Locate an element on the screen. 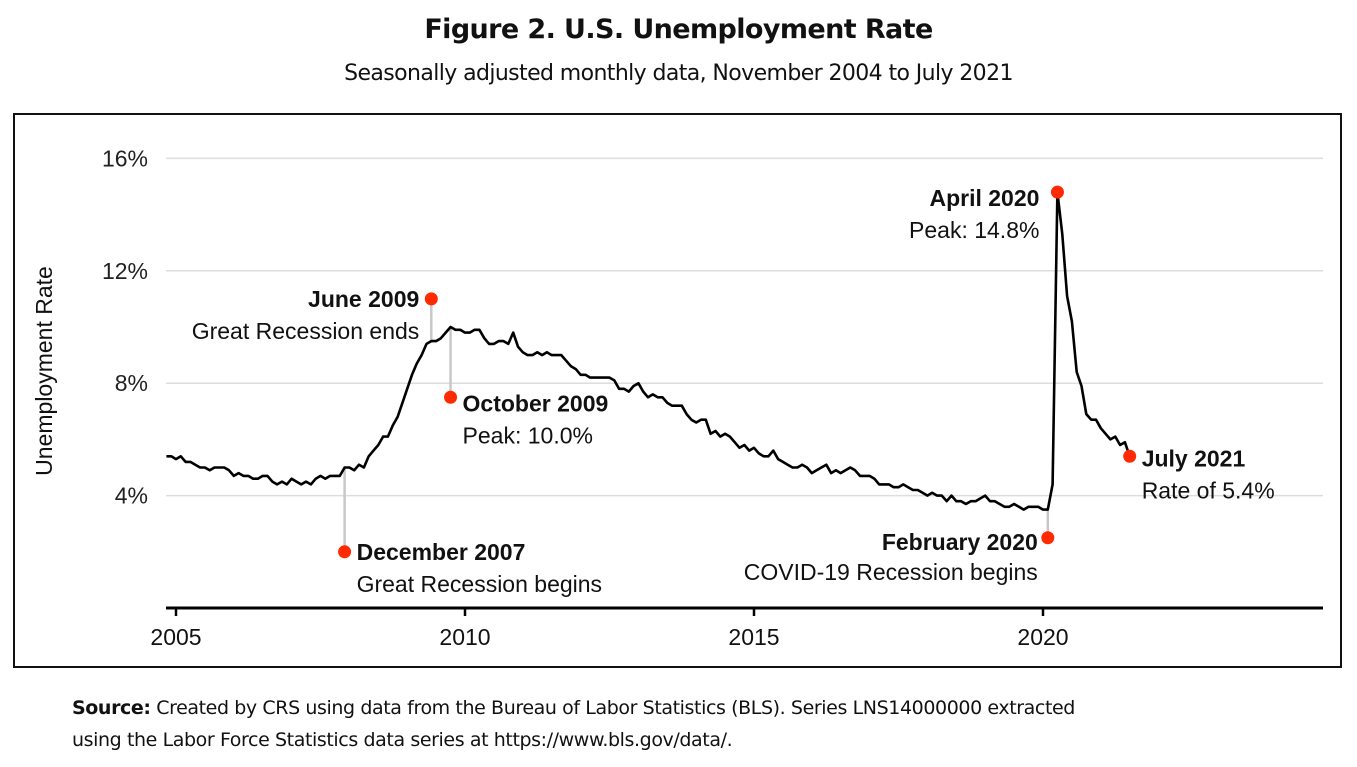 This screenshot has width=1357, height=767. y-tick-label: 8% is located at coordinates (131, 383).